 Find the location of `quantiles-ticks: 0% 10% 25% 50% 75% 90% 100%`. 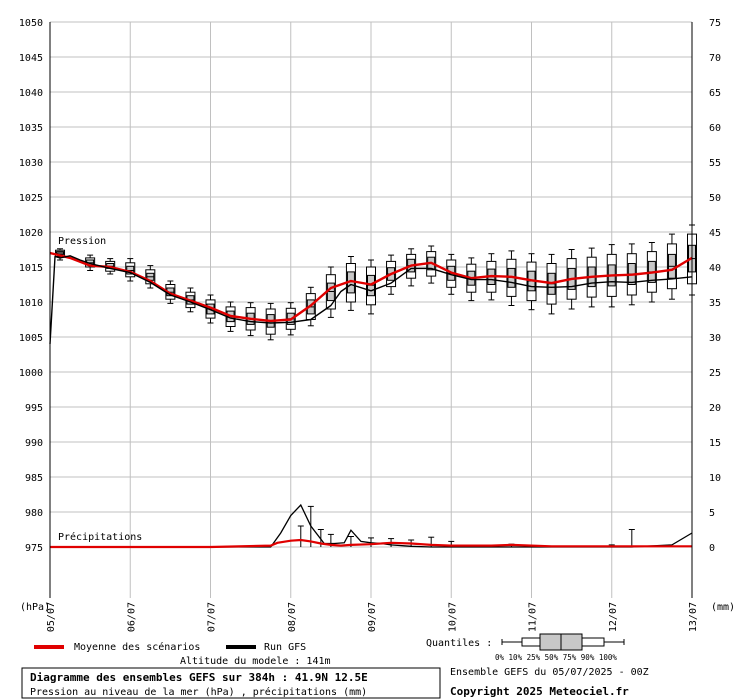

quantiles-ticks: 0% 10% 25% 50% 75% 90% 100% is located at coordinates (556, 657).